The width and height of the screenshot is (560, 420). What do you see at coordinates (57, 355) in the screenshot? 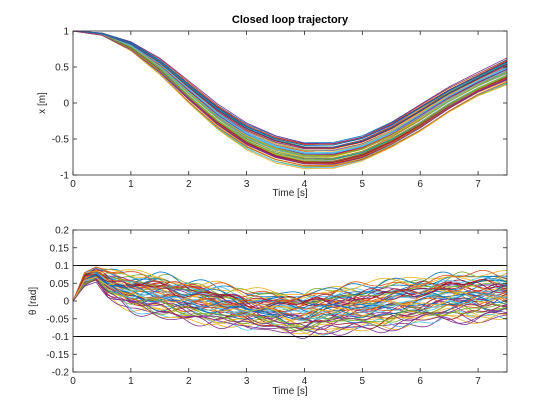
I see `bottom-plot-ytick-label: -0.15` at bounding box center [57, 355].